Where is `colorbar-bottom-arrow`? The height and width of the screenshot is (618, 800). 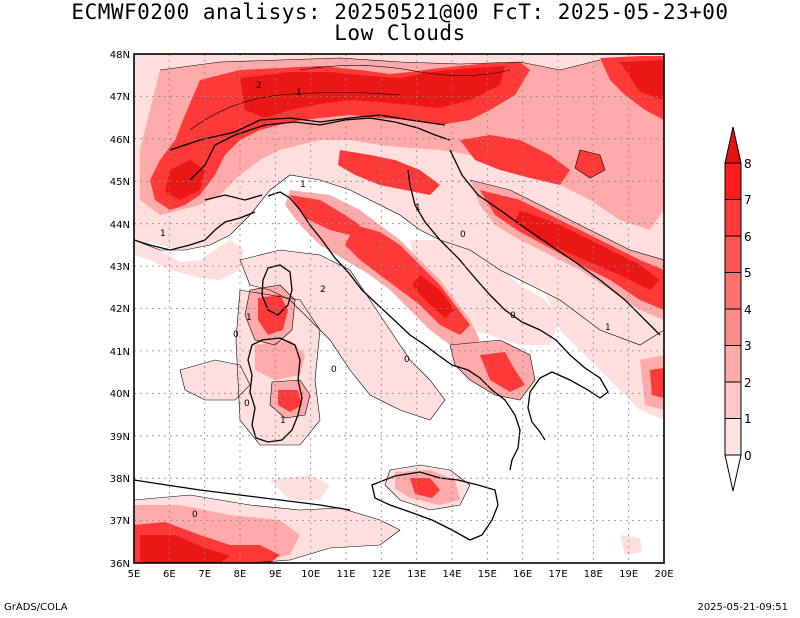
colorbar-bottom-arrow is located at coordinates (733, 473).